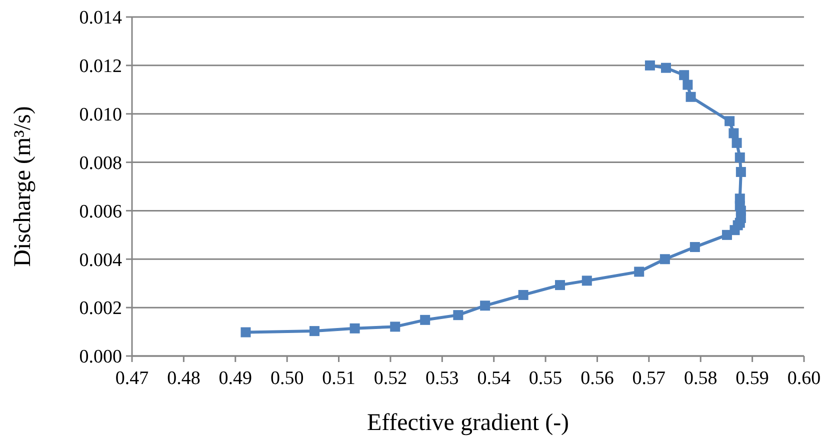 Image resolution: width=830 pixels, height=444 pixels. I want to click on x-tick-label: 0.47, so click(132, 378).